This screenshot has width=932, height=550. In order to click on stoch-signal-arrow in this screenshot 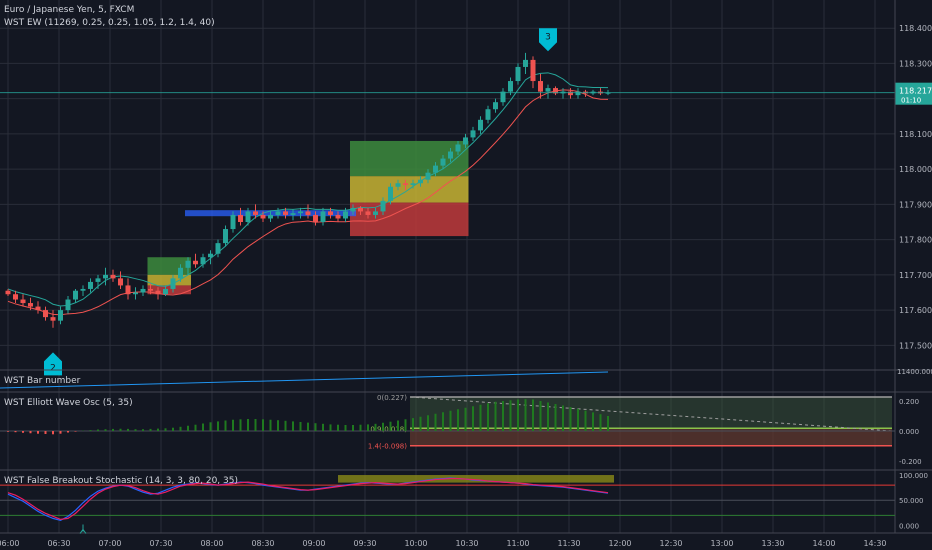, I will do `click(83, 529)`.